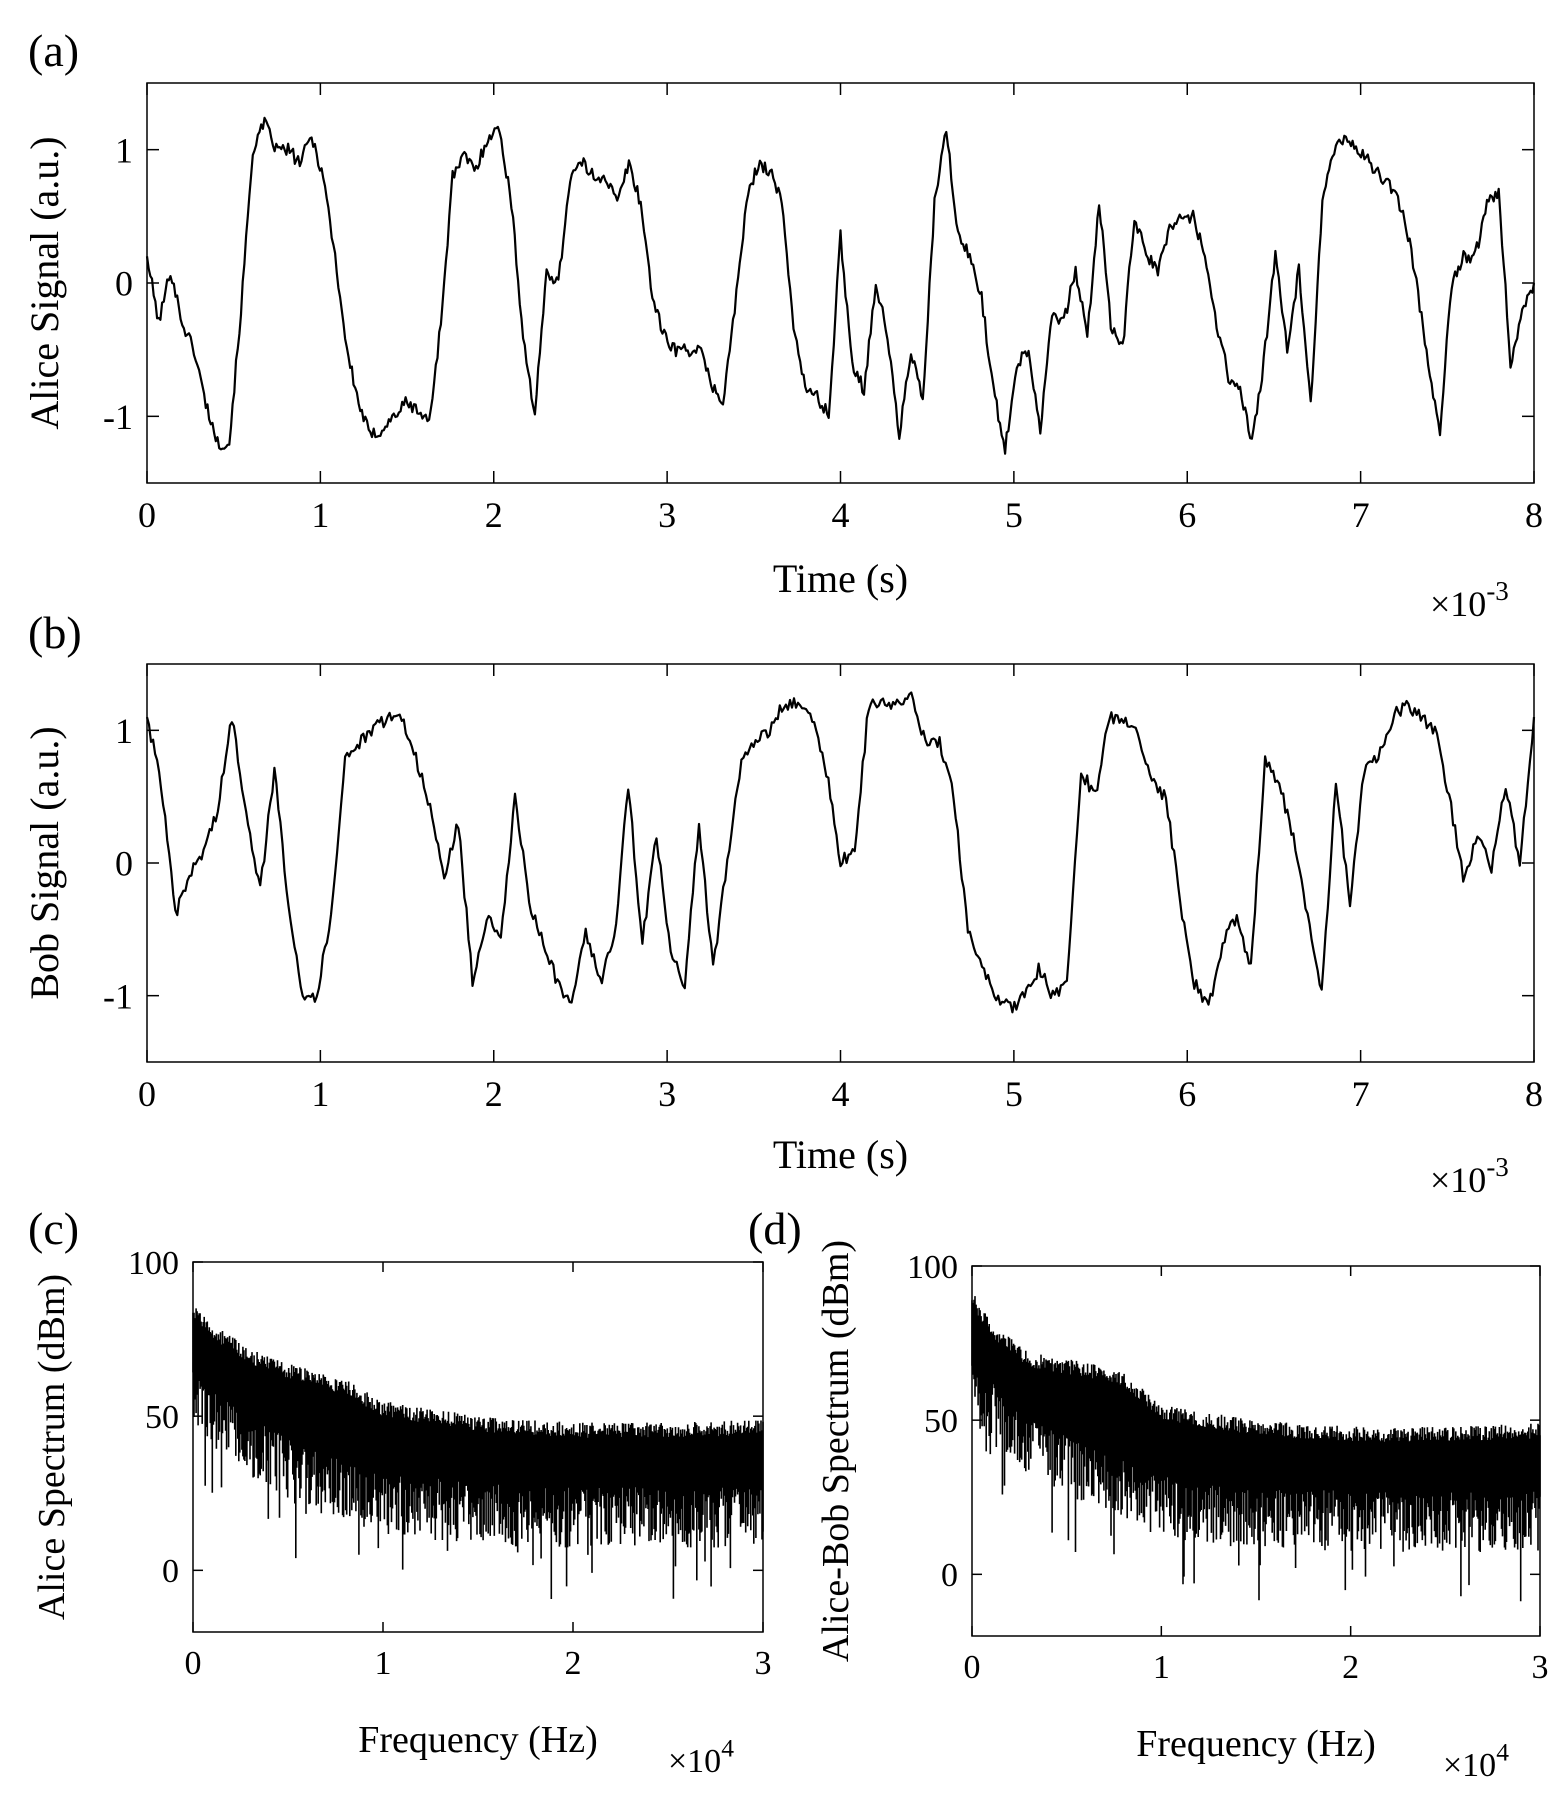 The width and height of the screenshot is (1564, 1796). Describe the element at coordinates (55, 632) in the screenshot. I see `panel-label: (b)` at that location.